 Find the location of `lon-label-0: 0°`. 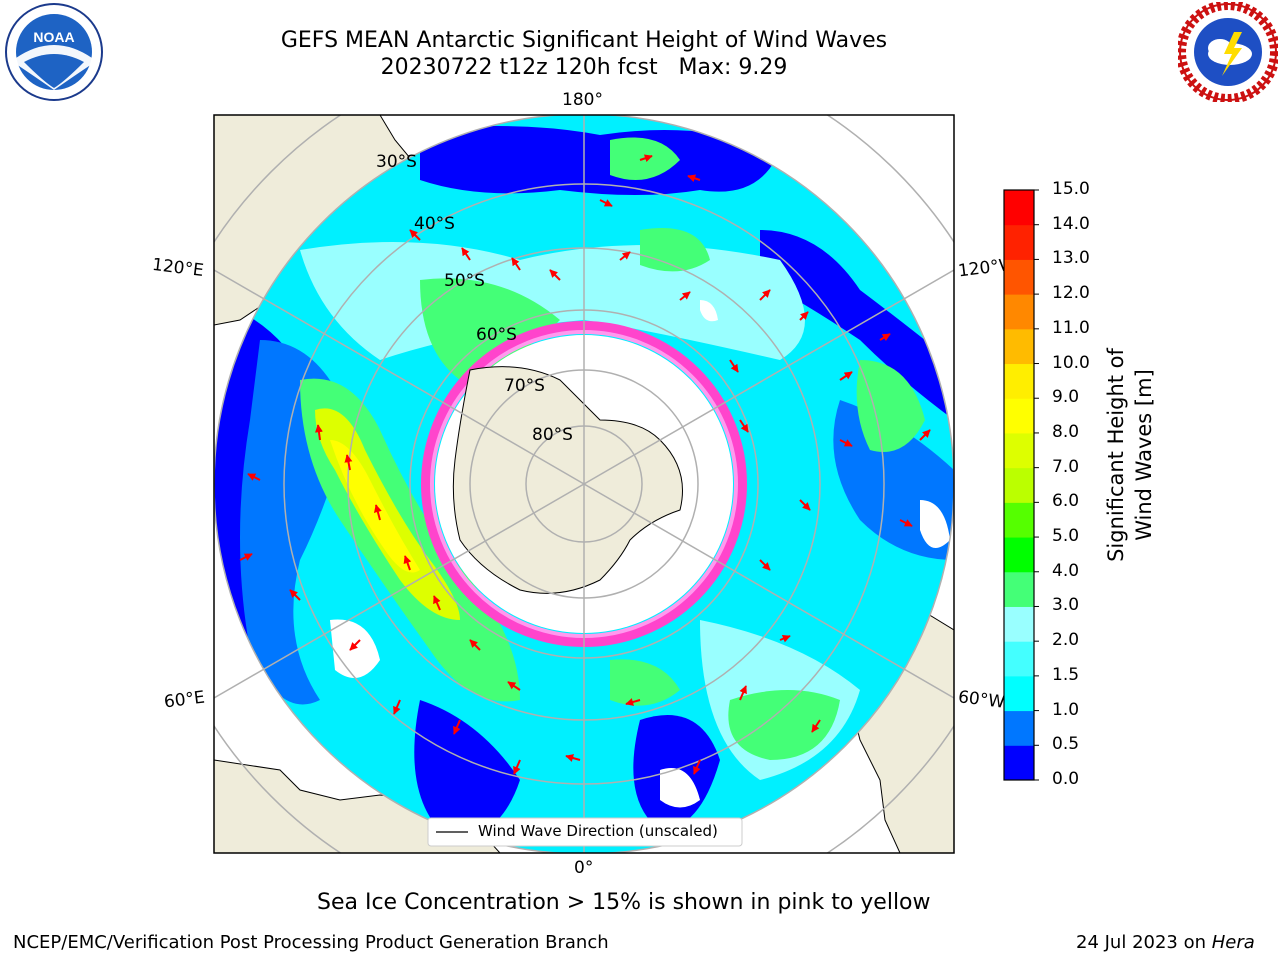

lon-label-0: 0° is located at coordinates (584, 868).